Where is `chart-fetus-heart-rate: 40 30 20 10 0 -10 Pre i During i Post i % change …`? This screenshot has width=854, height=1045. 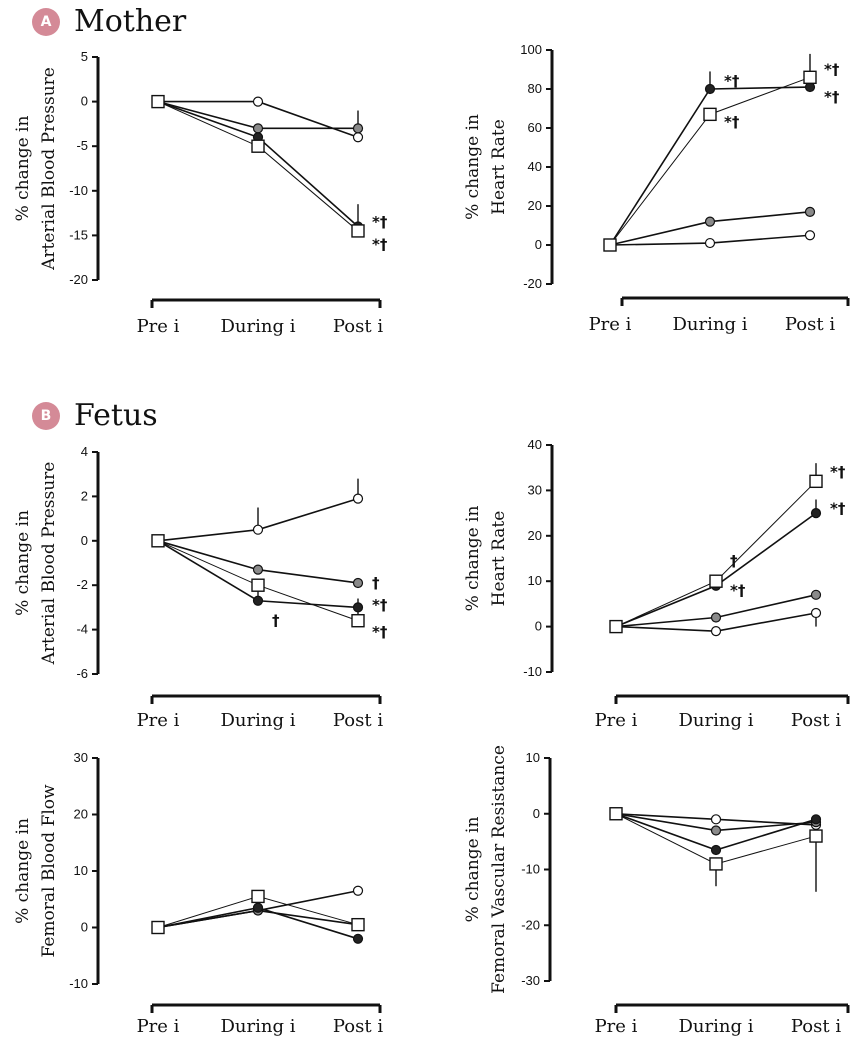
chart-fetus-heart-rate: 40 30 20 10 0 -10 Pre i During i Post i % change … is located at coordinates (656, 584).